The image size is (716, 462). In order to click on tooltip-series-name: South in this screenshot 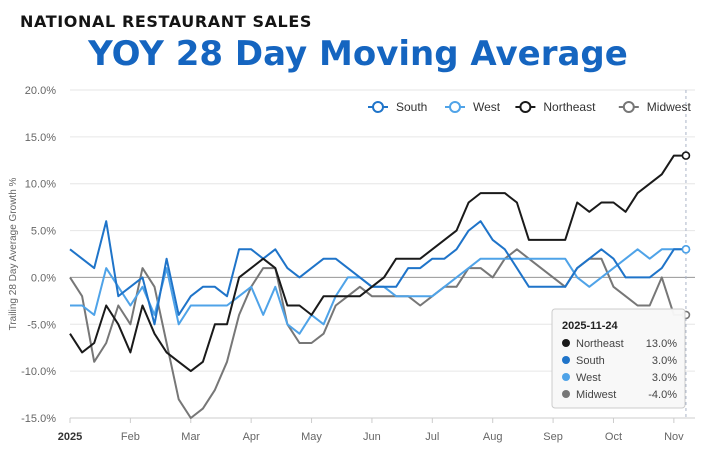, I will do `click(590, 361)`.